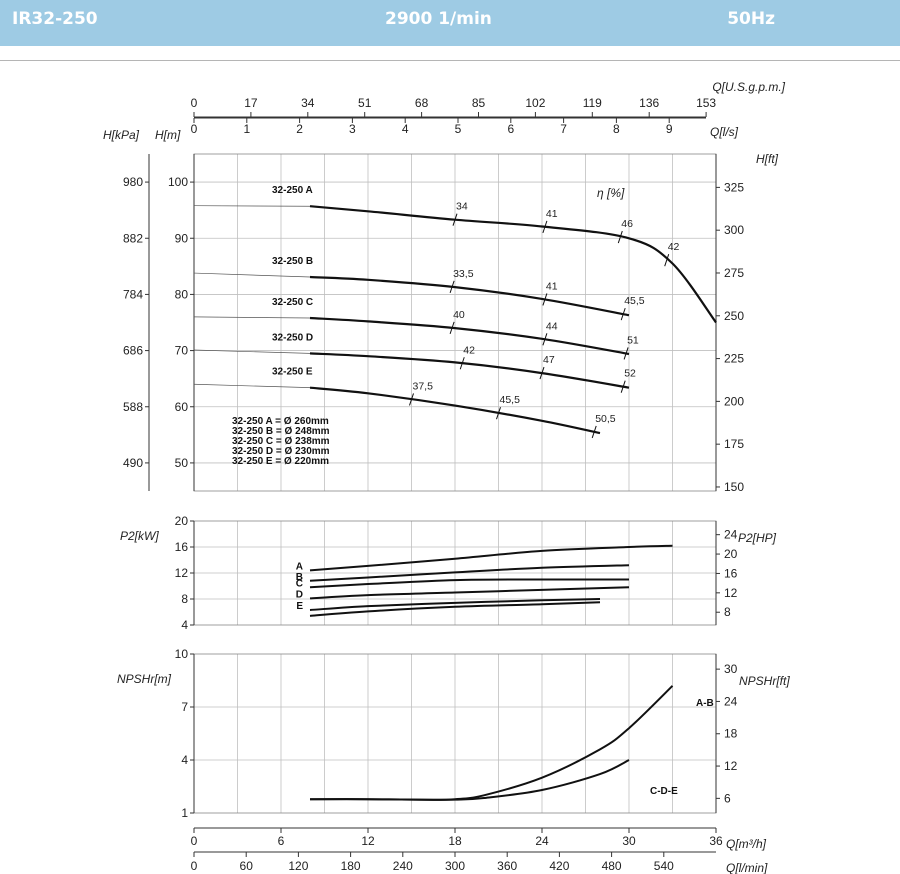 The width and height of the screenshot is (900, 874). What do you see at coordinates (299, 583) in the screenshot?
I see `power-curve-label: C` at bounding box center [299, 583].